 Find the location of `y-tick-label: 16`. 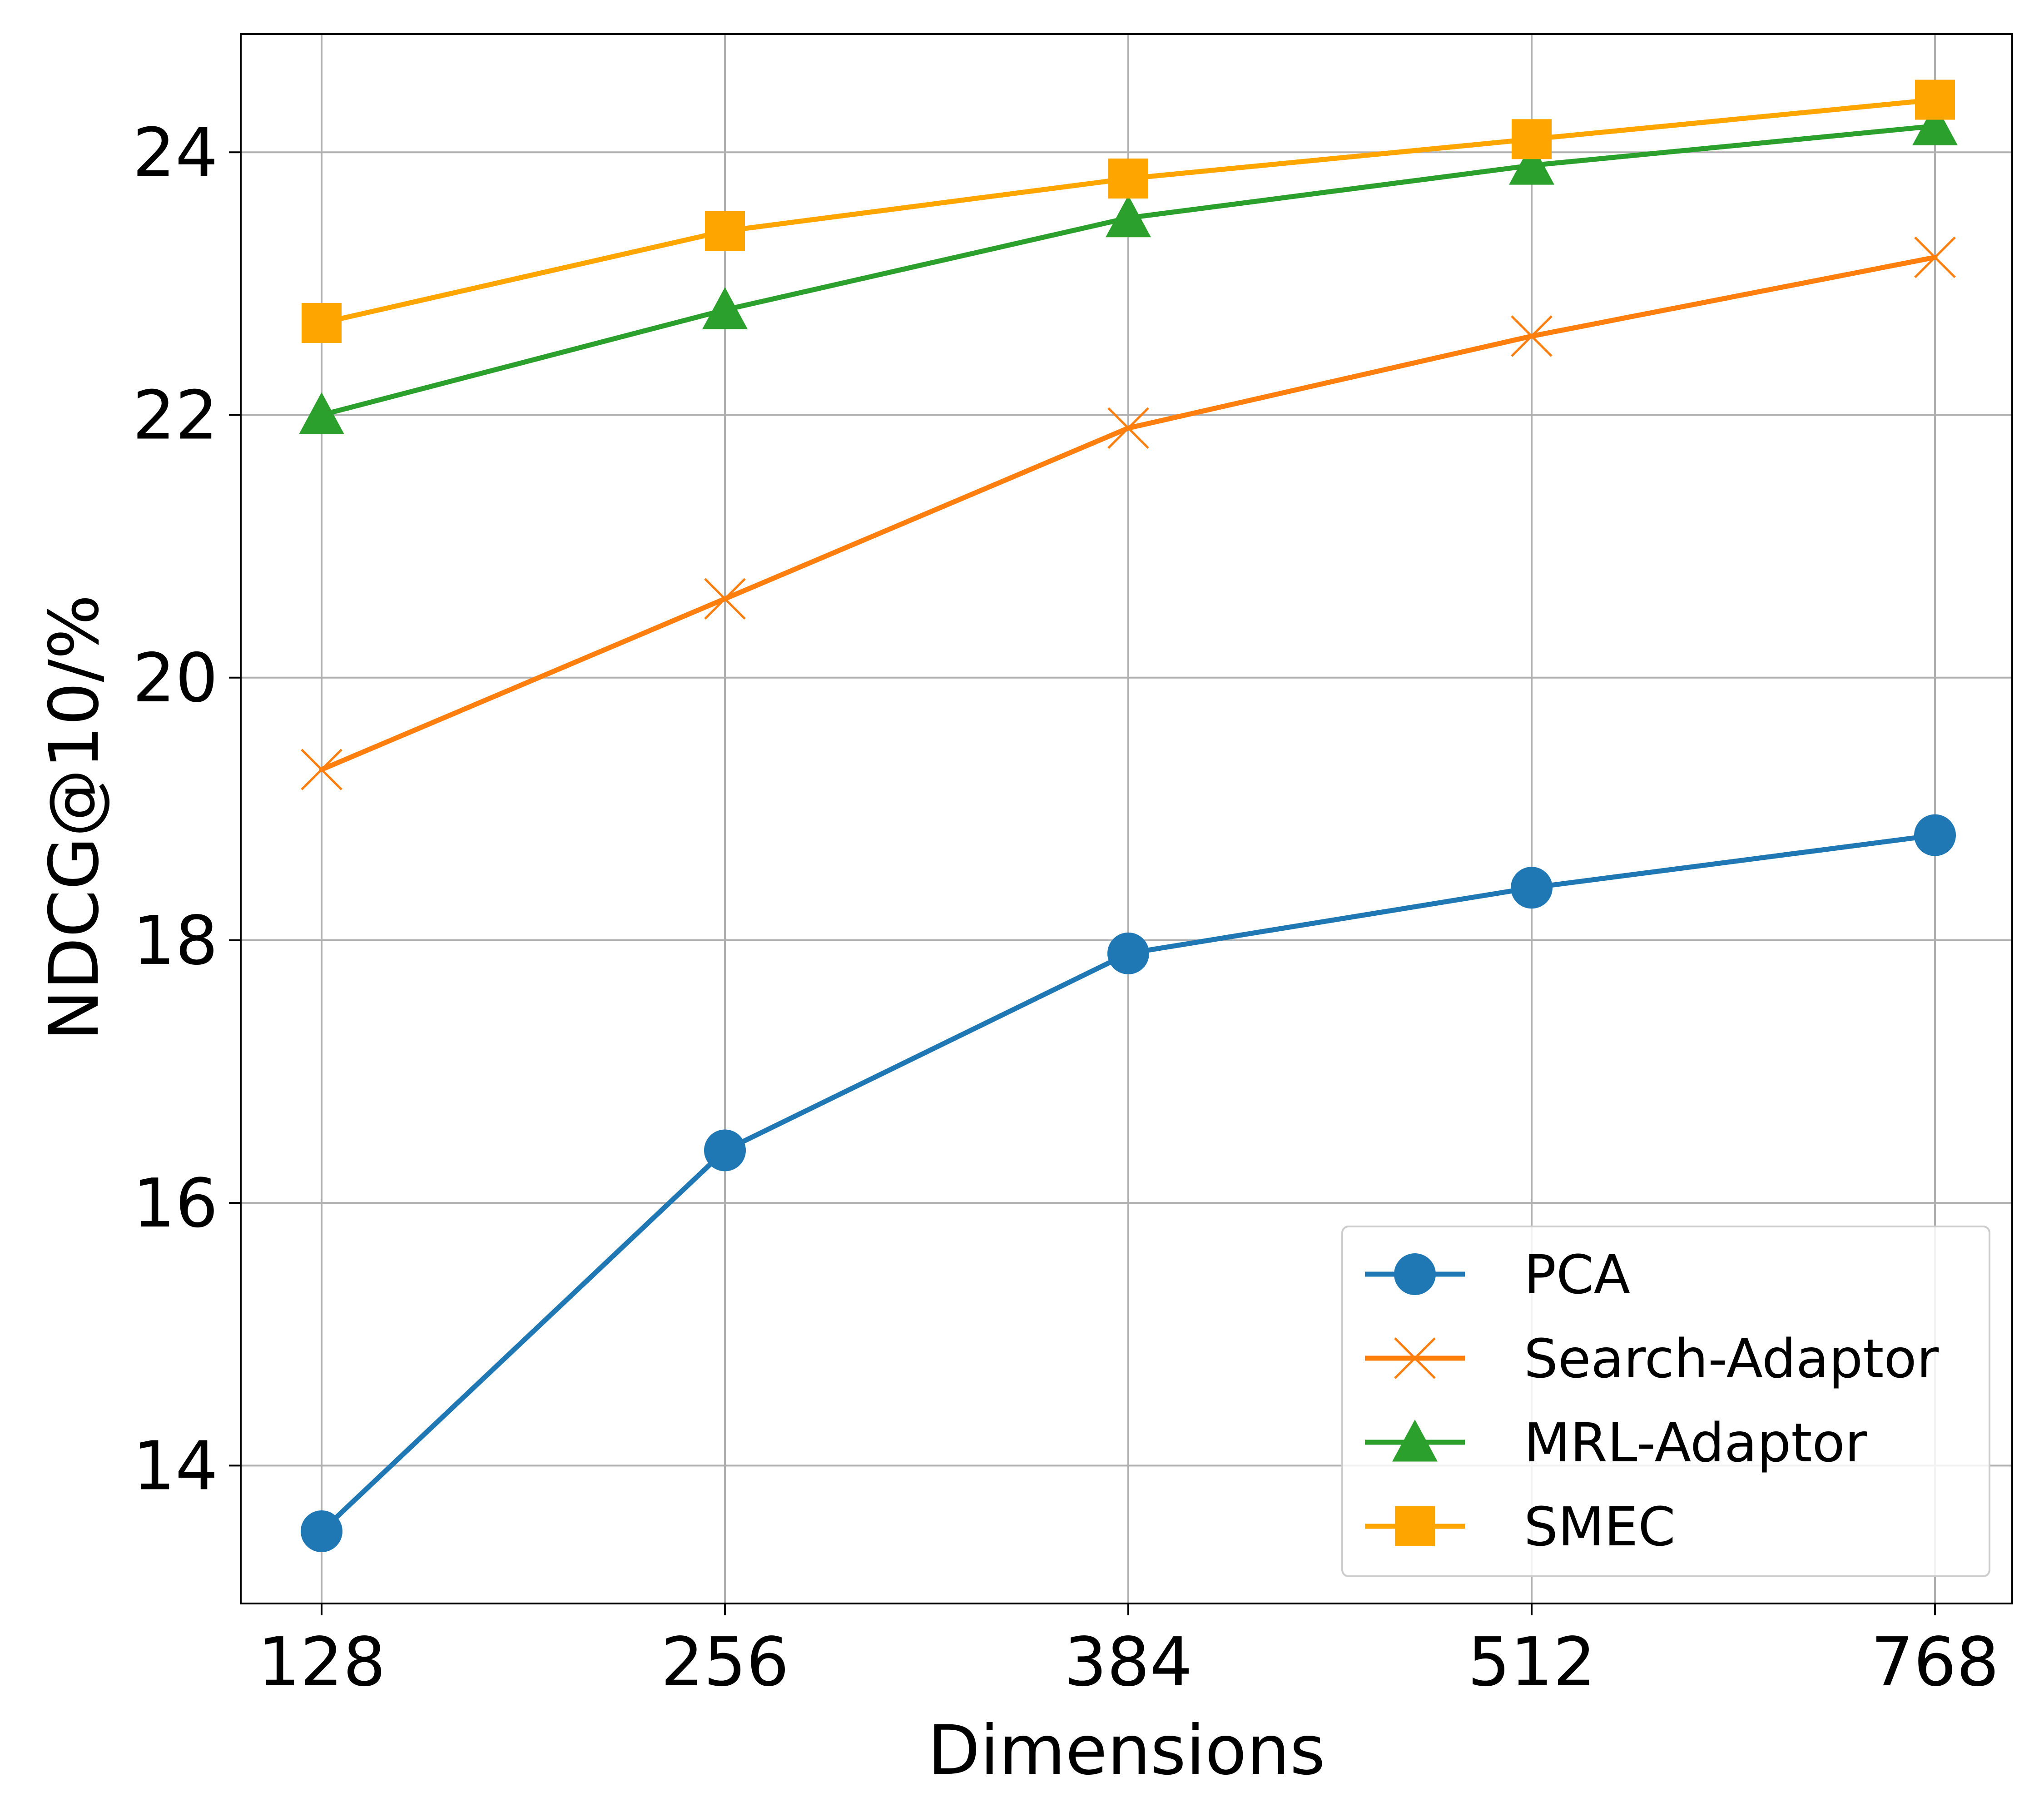

y-tick-label: 16 is located at coordinates (175, 1203).